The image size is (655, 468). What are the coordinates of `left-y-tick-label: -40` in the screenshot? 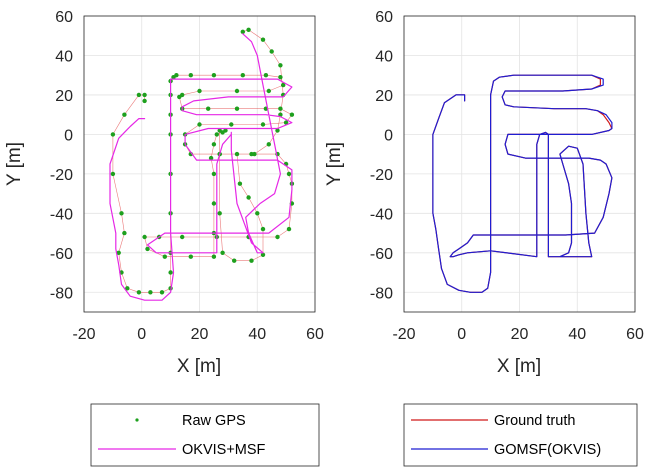 It's located at (61, 214).